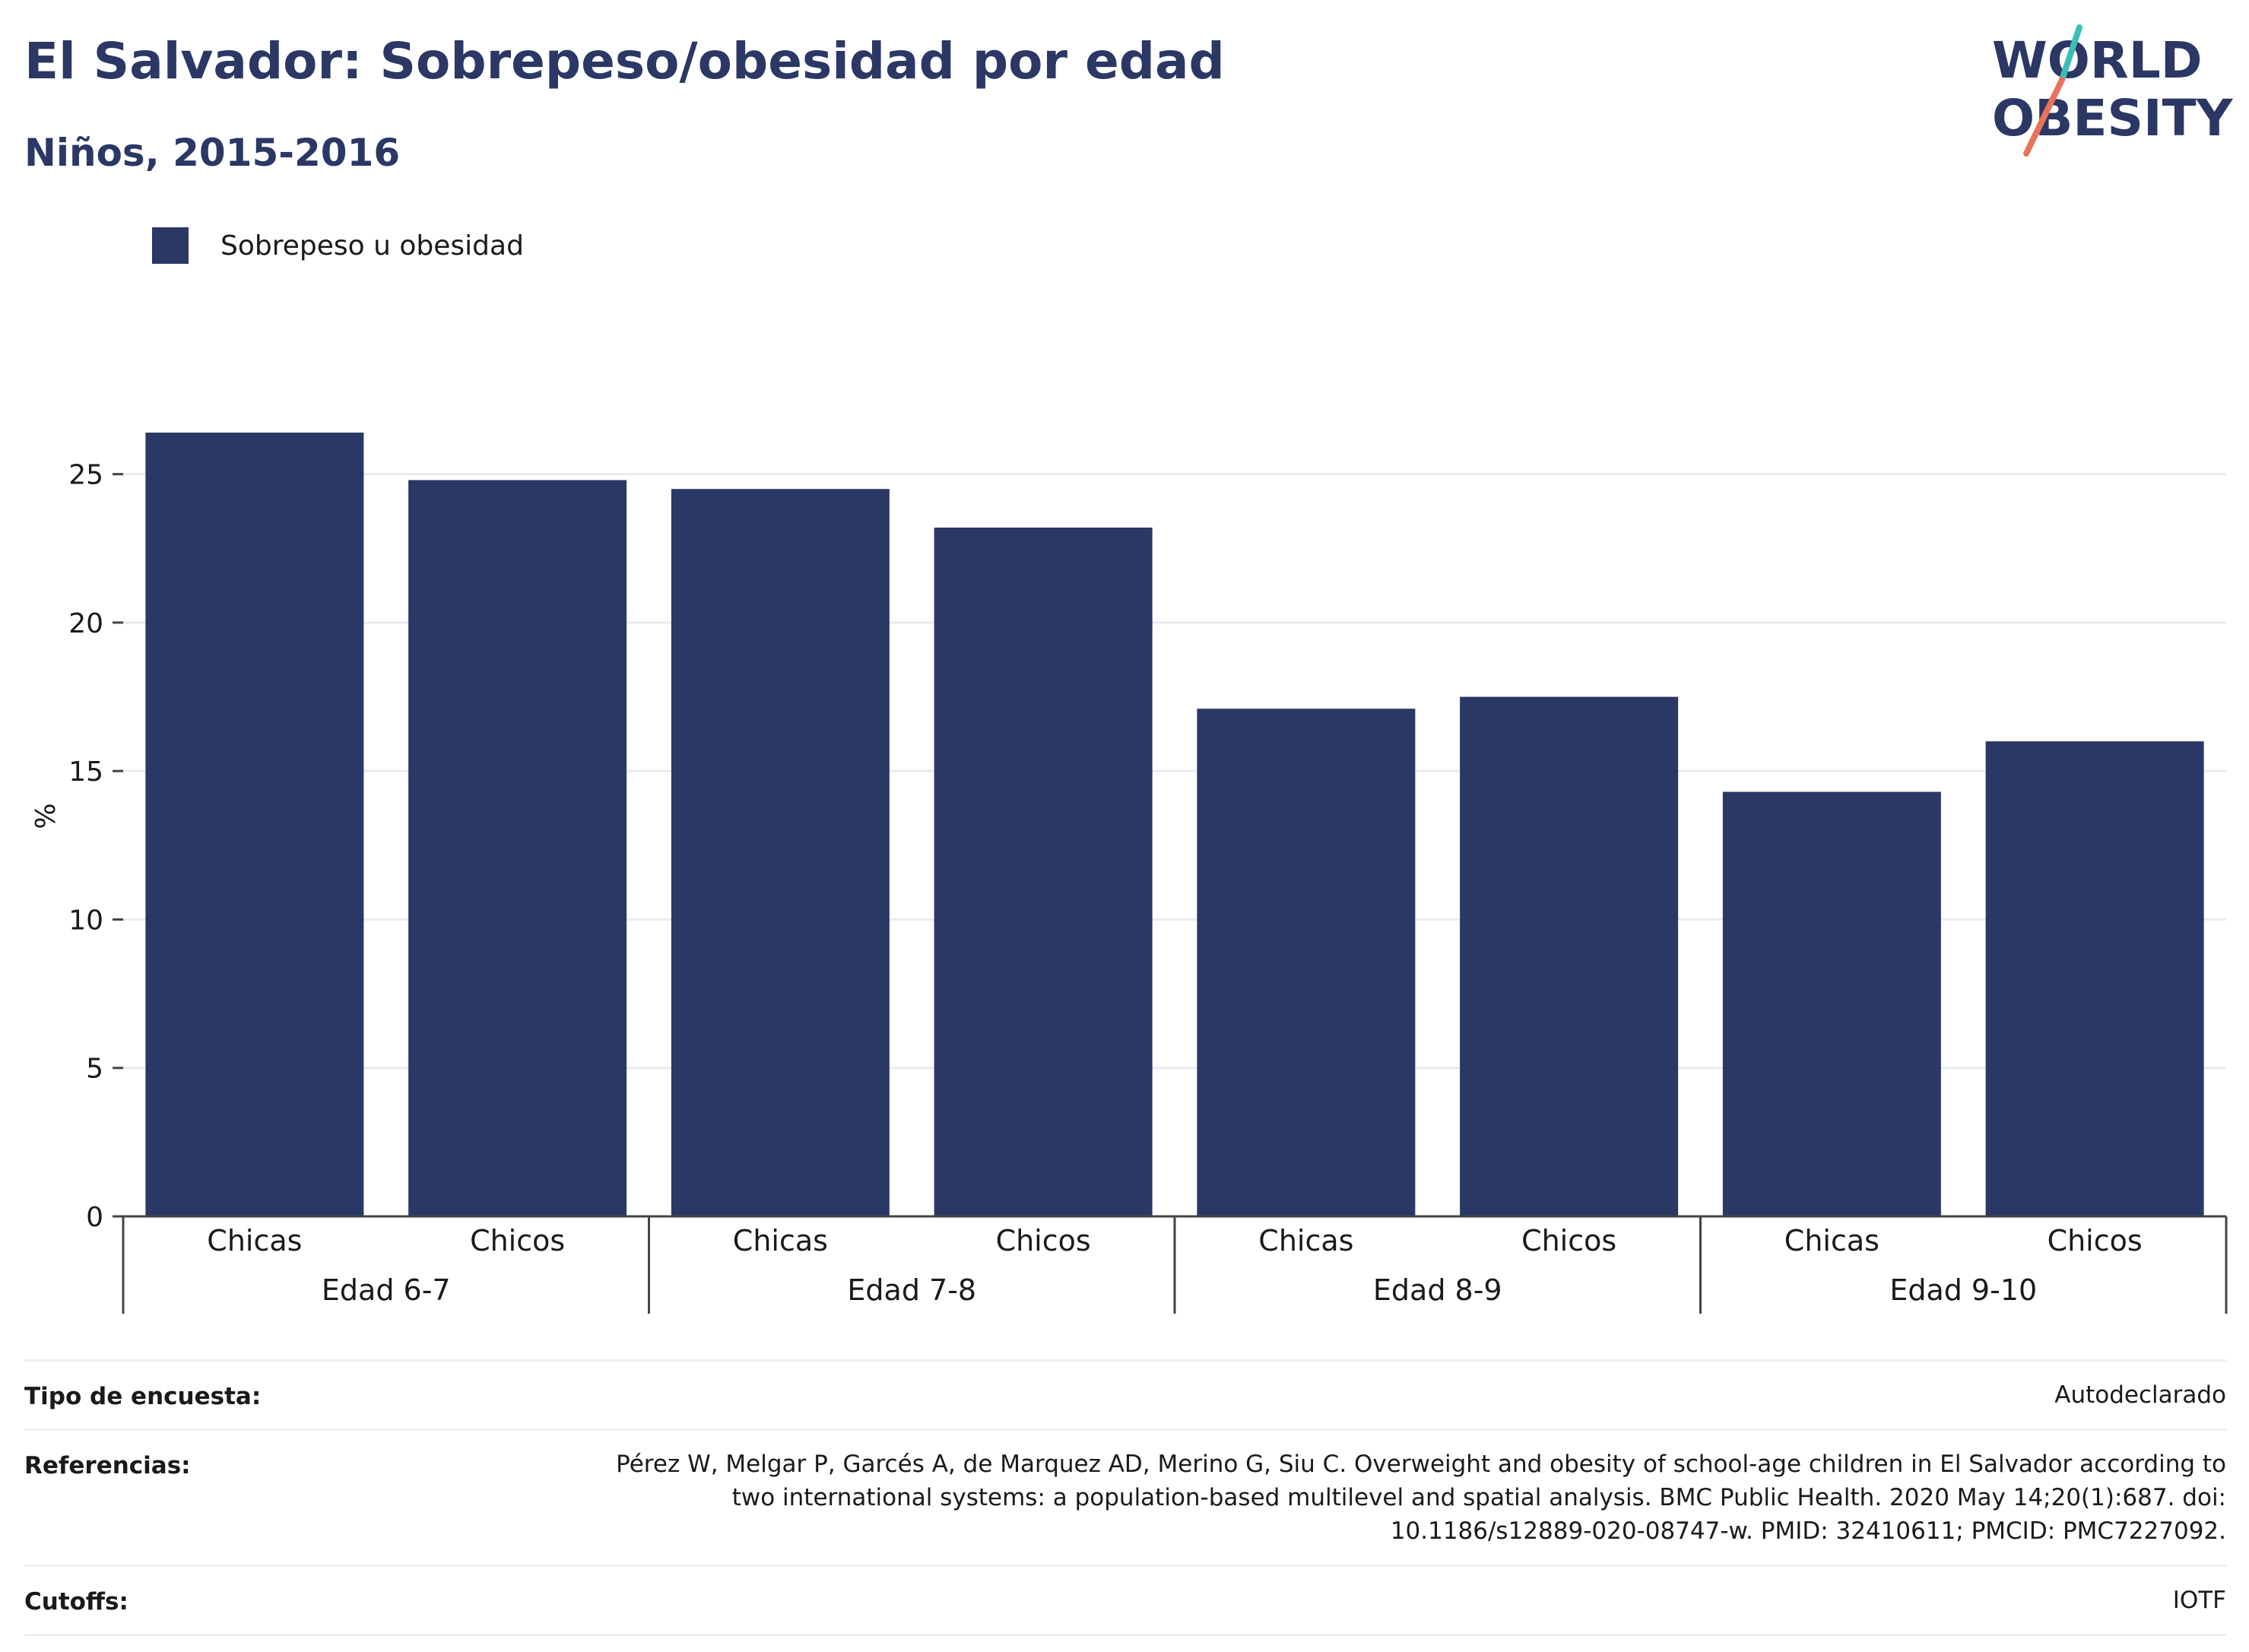 The width and height of the screenshot is (2249, 1652). Describe the element at coordinates (2097, 60) in the screenshot. I see `logo-line1: WORLD` at that location.